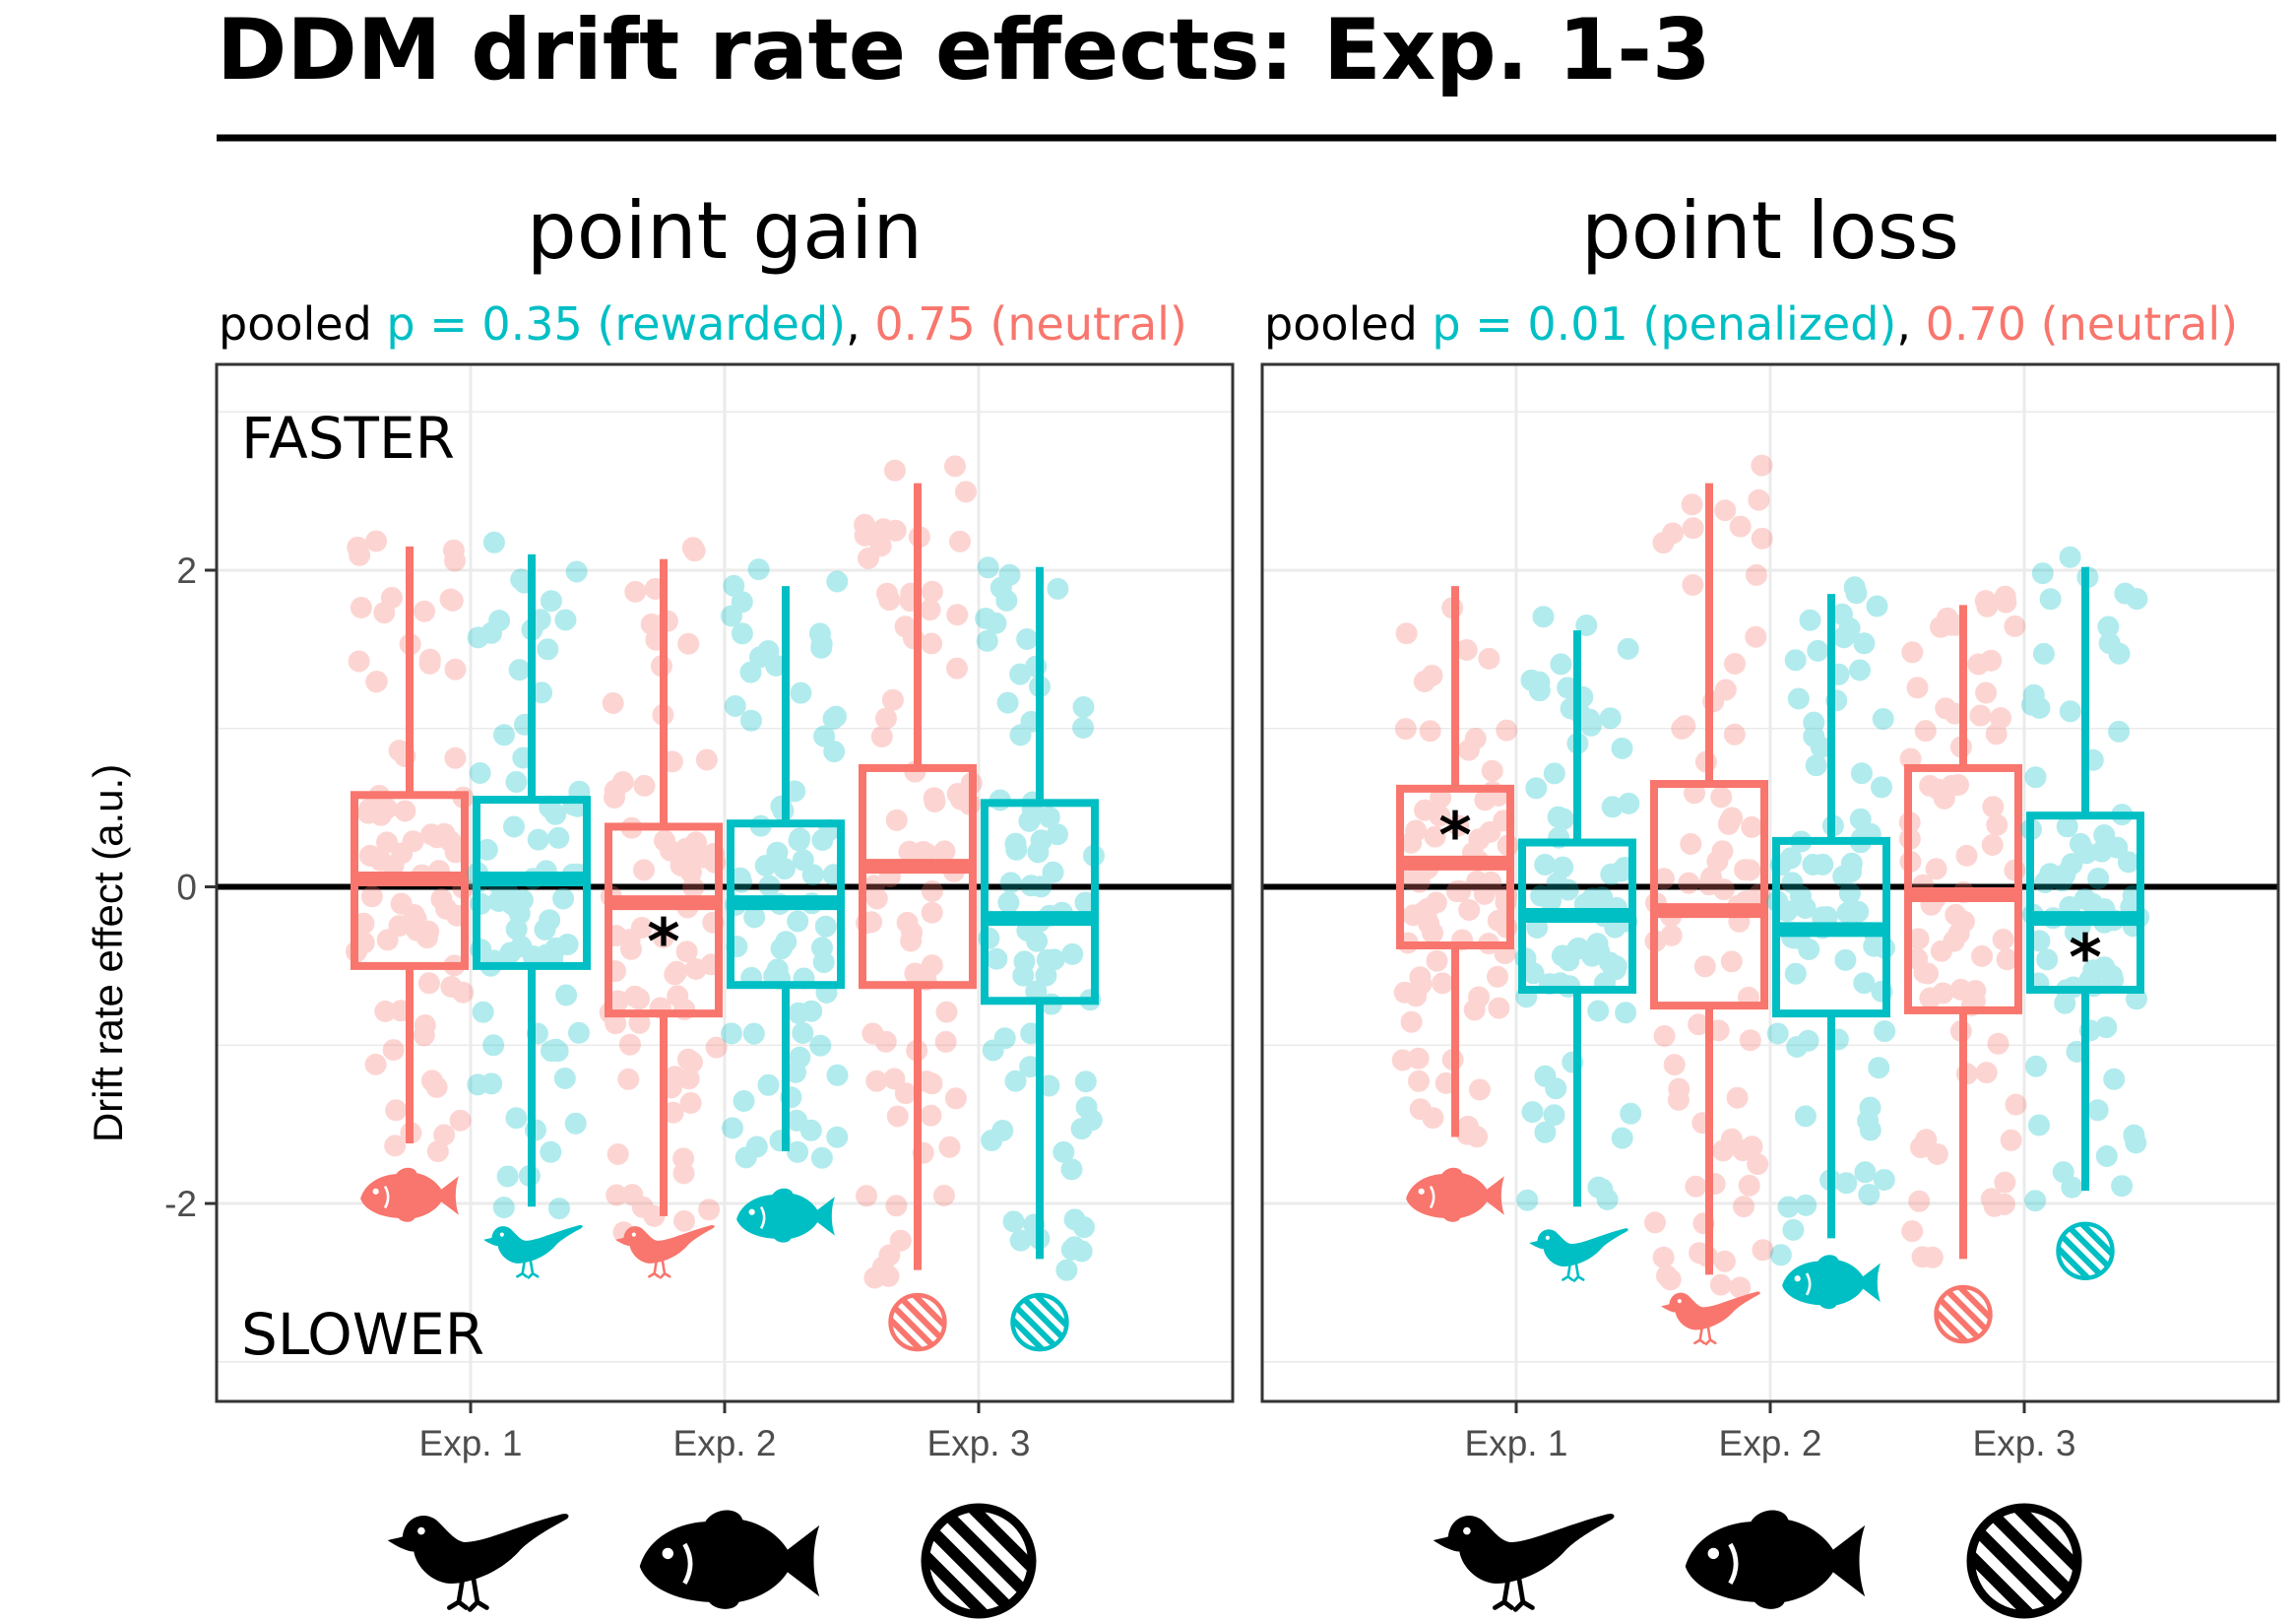 The height and width of the screenshot is (1621, 2296). What do you see at coordinates (978, 1545) in the screenshot?
I see `category-striped-circle-icon` at bounding box center [978, 1545].